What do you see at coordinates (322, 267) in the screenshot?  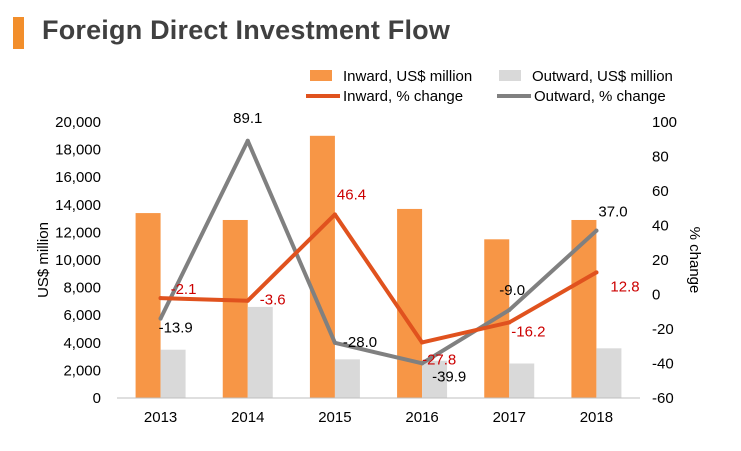 I see `inward-bar-2015` at bounding box center [322, 267].